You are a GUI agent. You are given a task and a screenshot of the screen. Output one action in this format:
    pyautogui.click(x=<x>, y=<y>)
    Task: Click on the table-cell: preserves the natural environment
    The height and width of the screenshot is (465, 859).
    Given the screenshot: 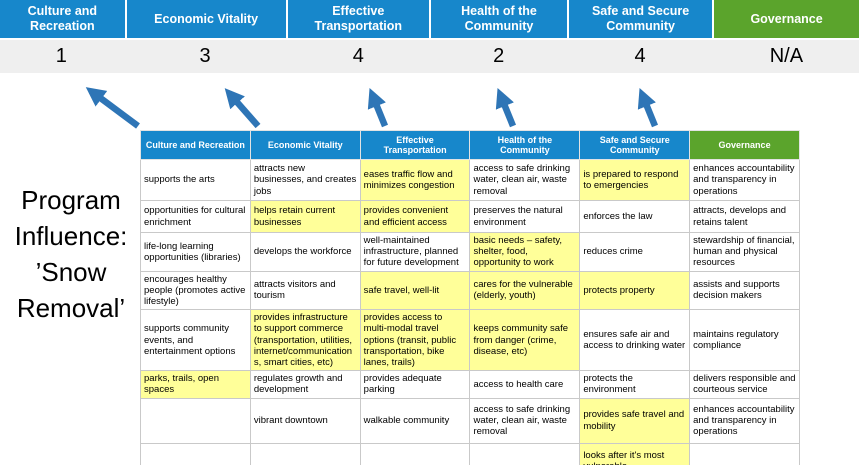 What is the action you would take?
    pyautogui.click(x=525, y=216)
    